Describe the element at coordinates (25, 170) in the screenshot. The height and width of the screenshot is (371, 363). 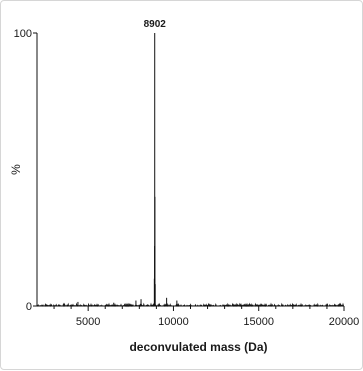
I see `y-ticks: 0 100` at that location.